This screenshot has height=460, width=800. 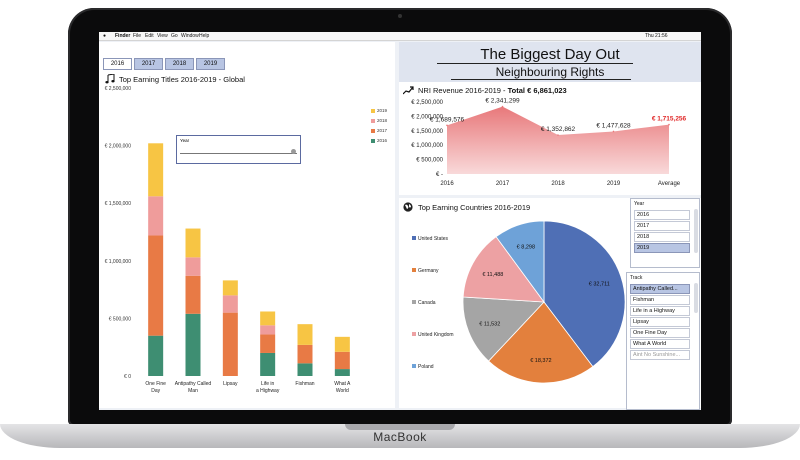 What do you see at coordinates (268, 384) in the screenshot?
I see `x-tick-label: Life in` at bounding box center [268, 384].